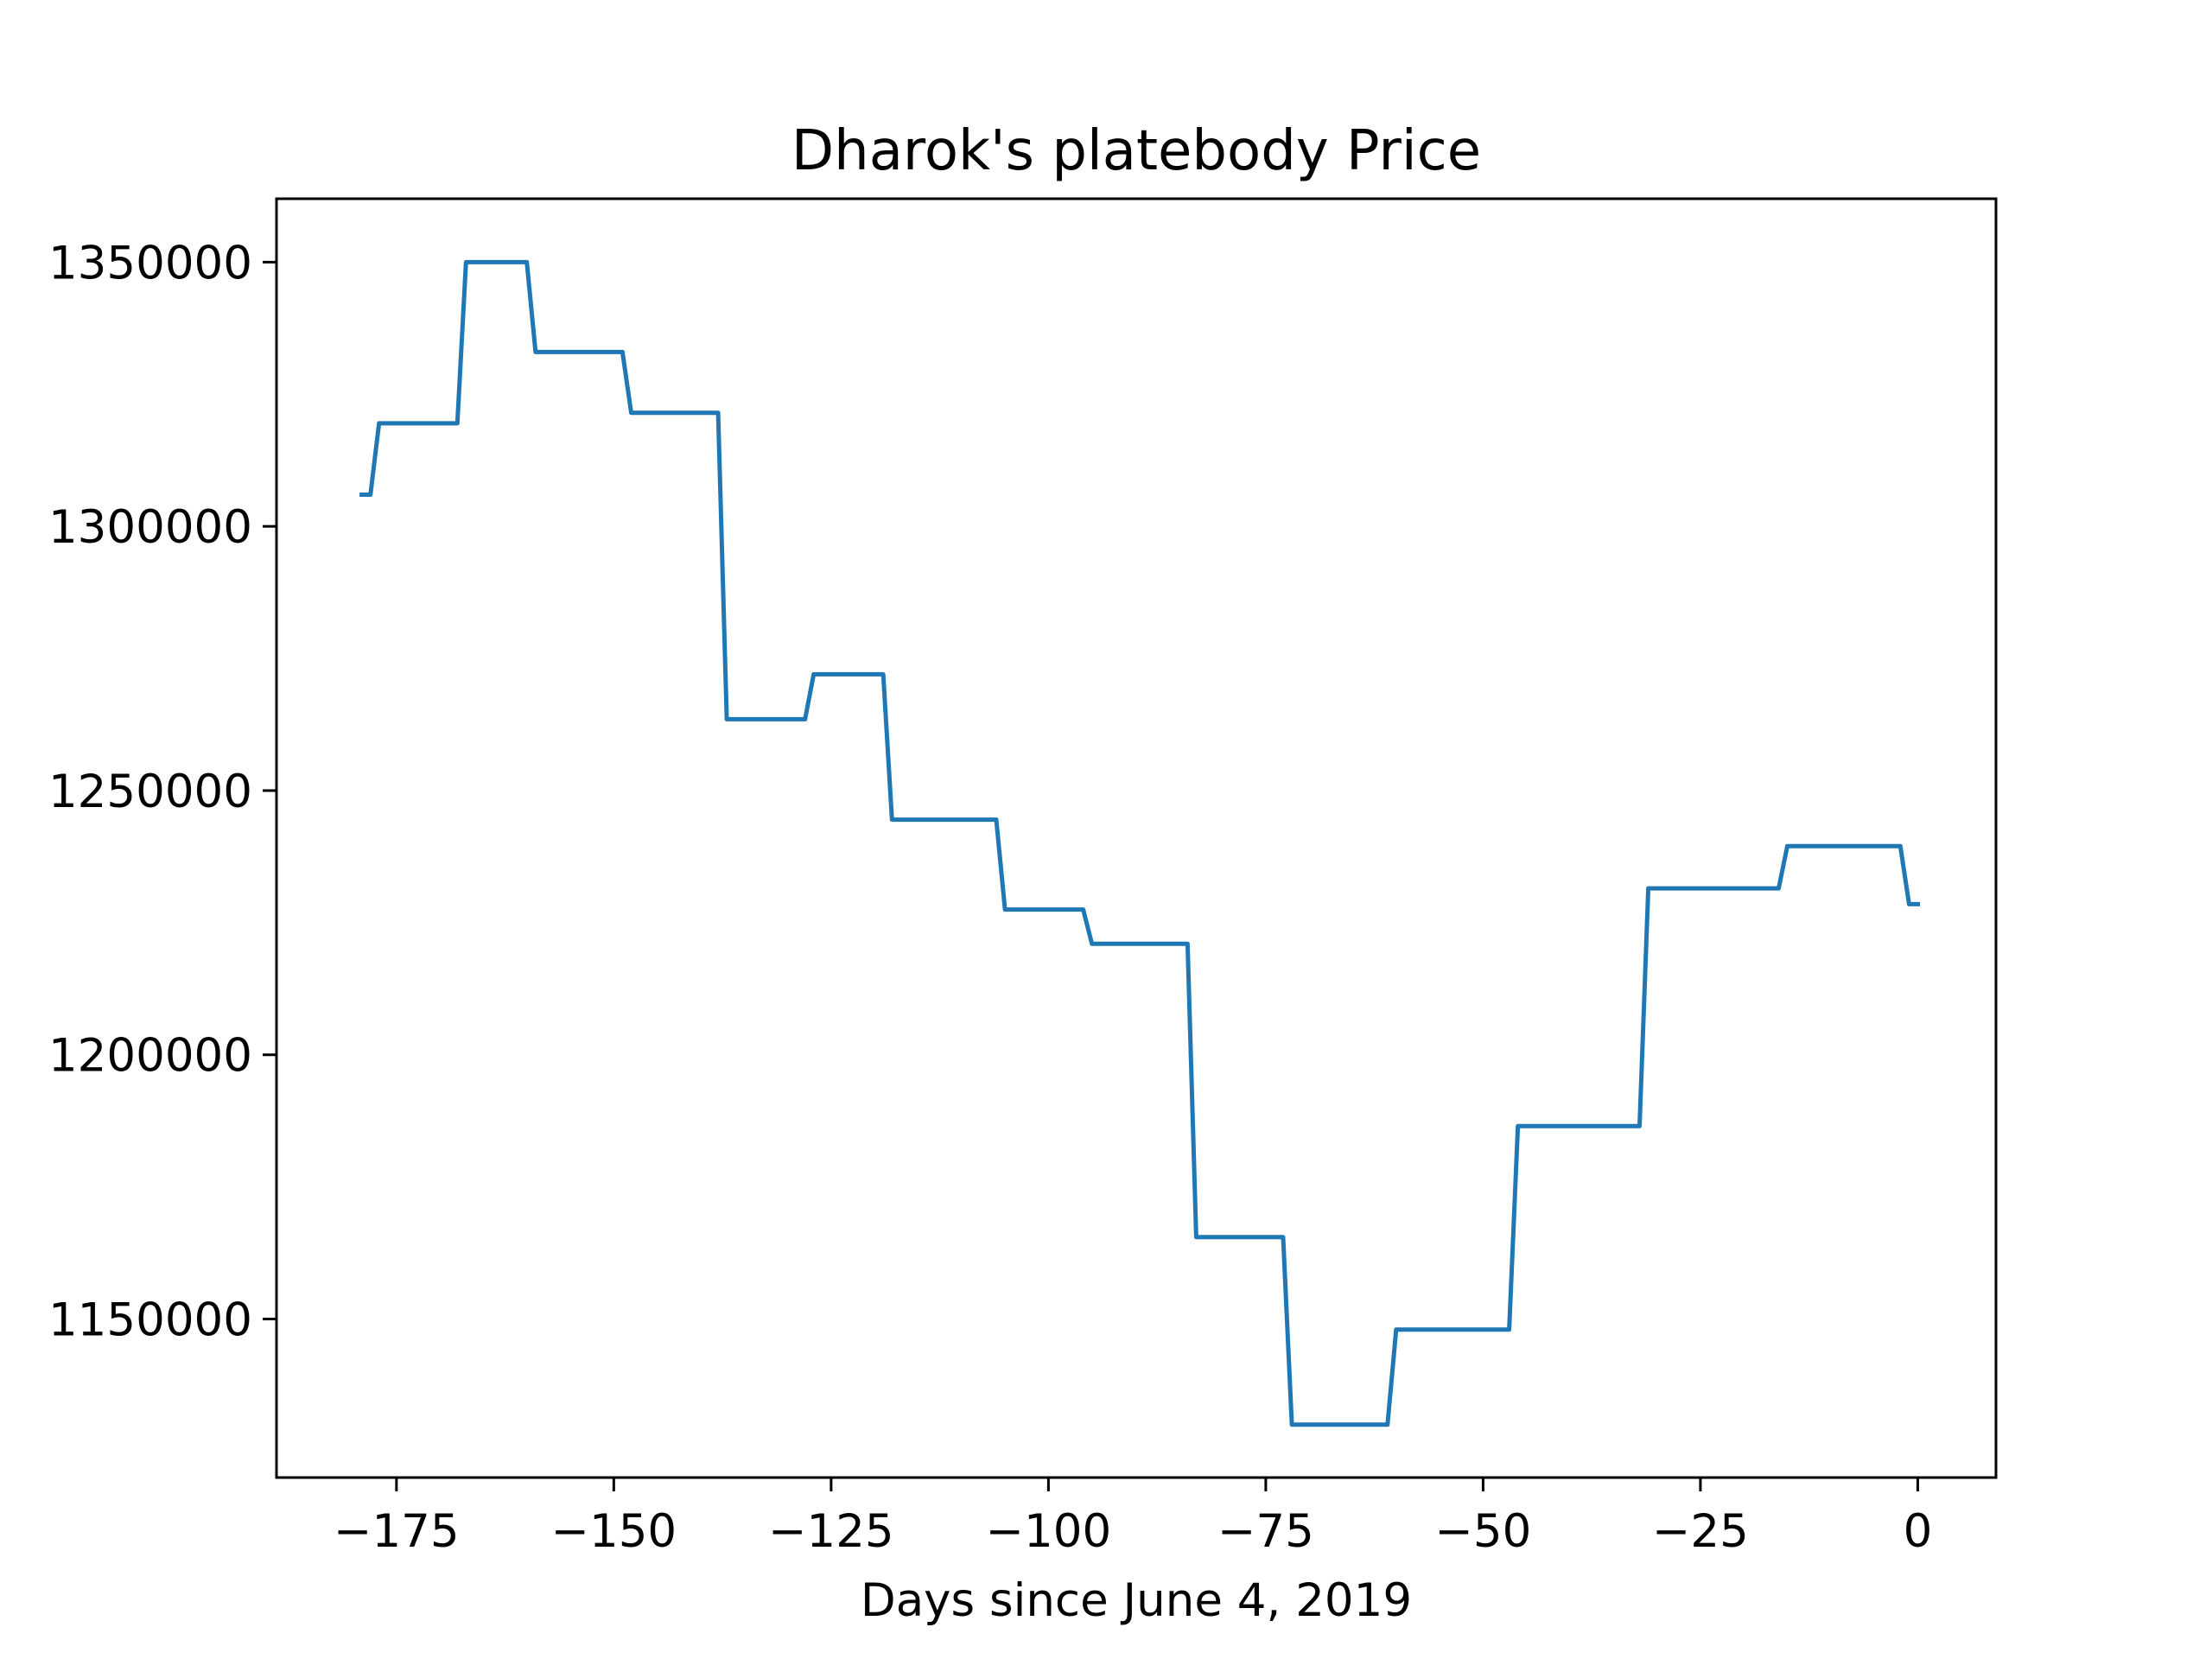 This screenshot has width=2212, height=1659. What do you see at coordinates (1136, 151) in the screenshot?
I see `chart-title: Dharok's platebody Price` at bounding box center [1136, 151].